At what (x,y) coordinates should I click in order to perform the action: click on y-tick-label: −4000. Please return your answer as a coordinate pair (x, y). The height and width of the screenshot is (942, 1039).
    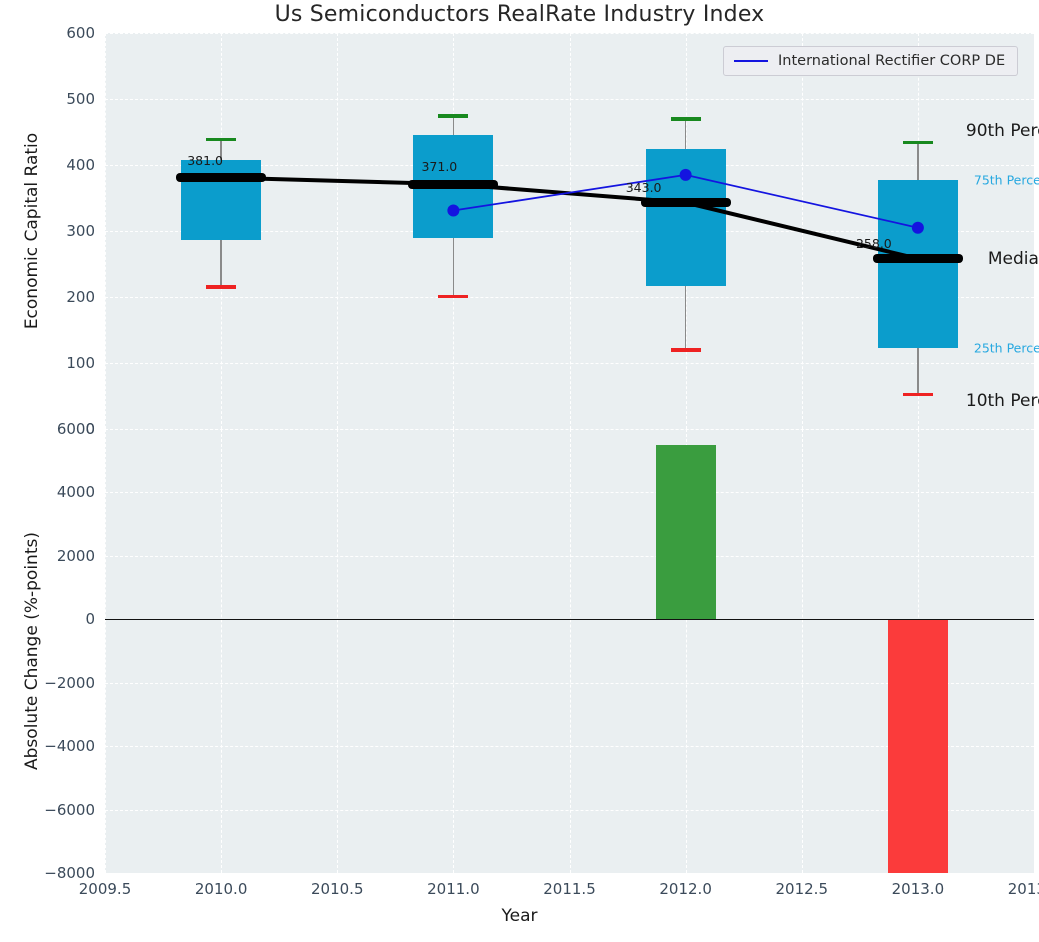
    Looking at the image, I should click on (69, 746).